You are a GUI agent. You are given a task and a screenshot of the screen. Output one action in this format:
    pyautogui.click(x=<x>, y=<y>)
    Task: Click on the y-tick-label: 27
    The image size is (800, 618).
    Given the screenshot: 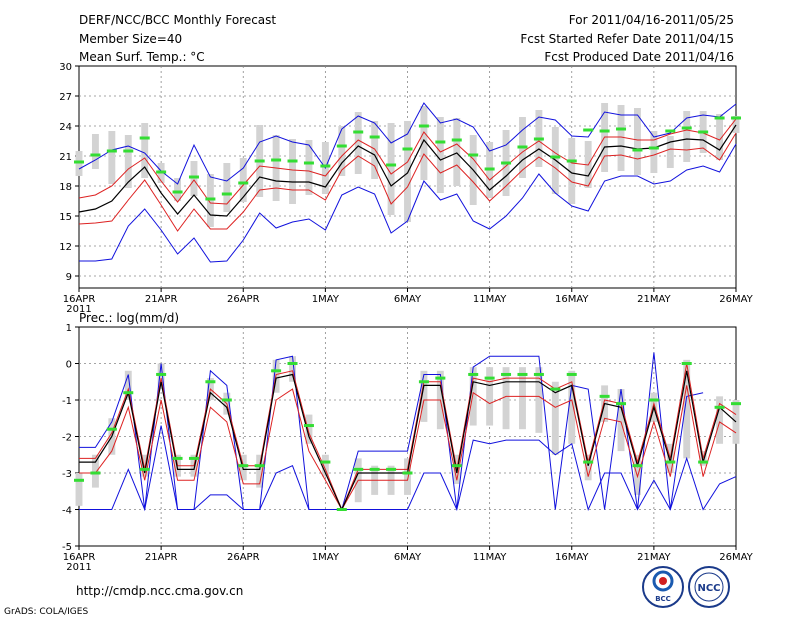 What is the action you would take?
    pyautogui.click(x=65, y=97)
    